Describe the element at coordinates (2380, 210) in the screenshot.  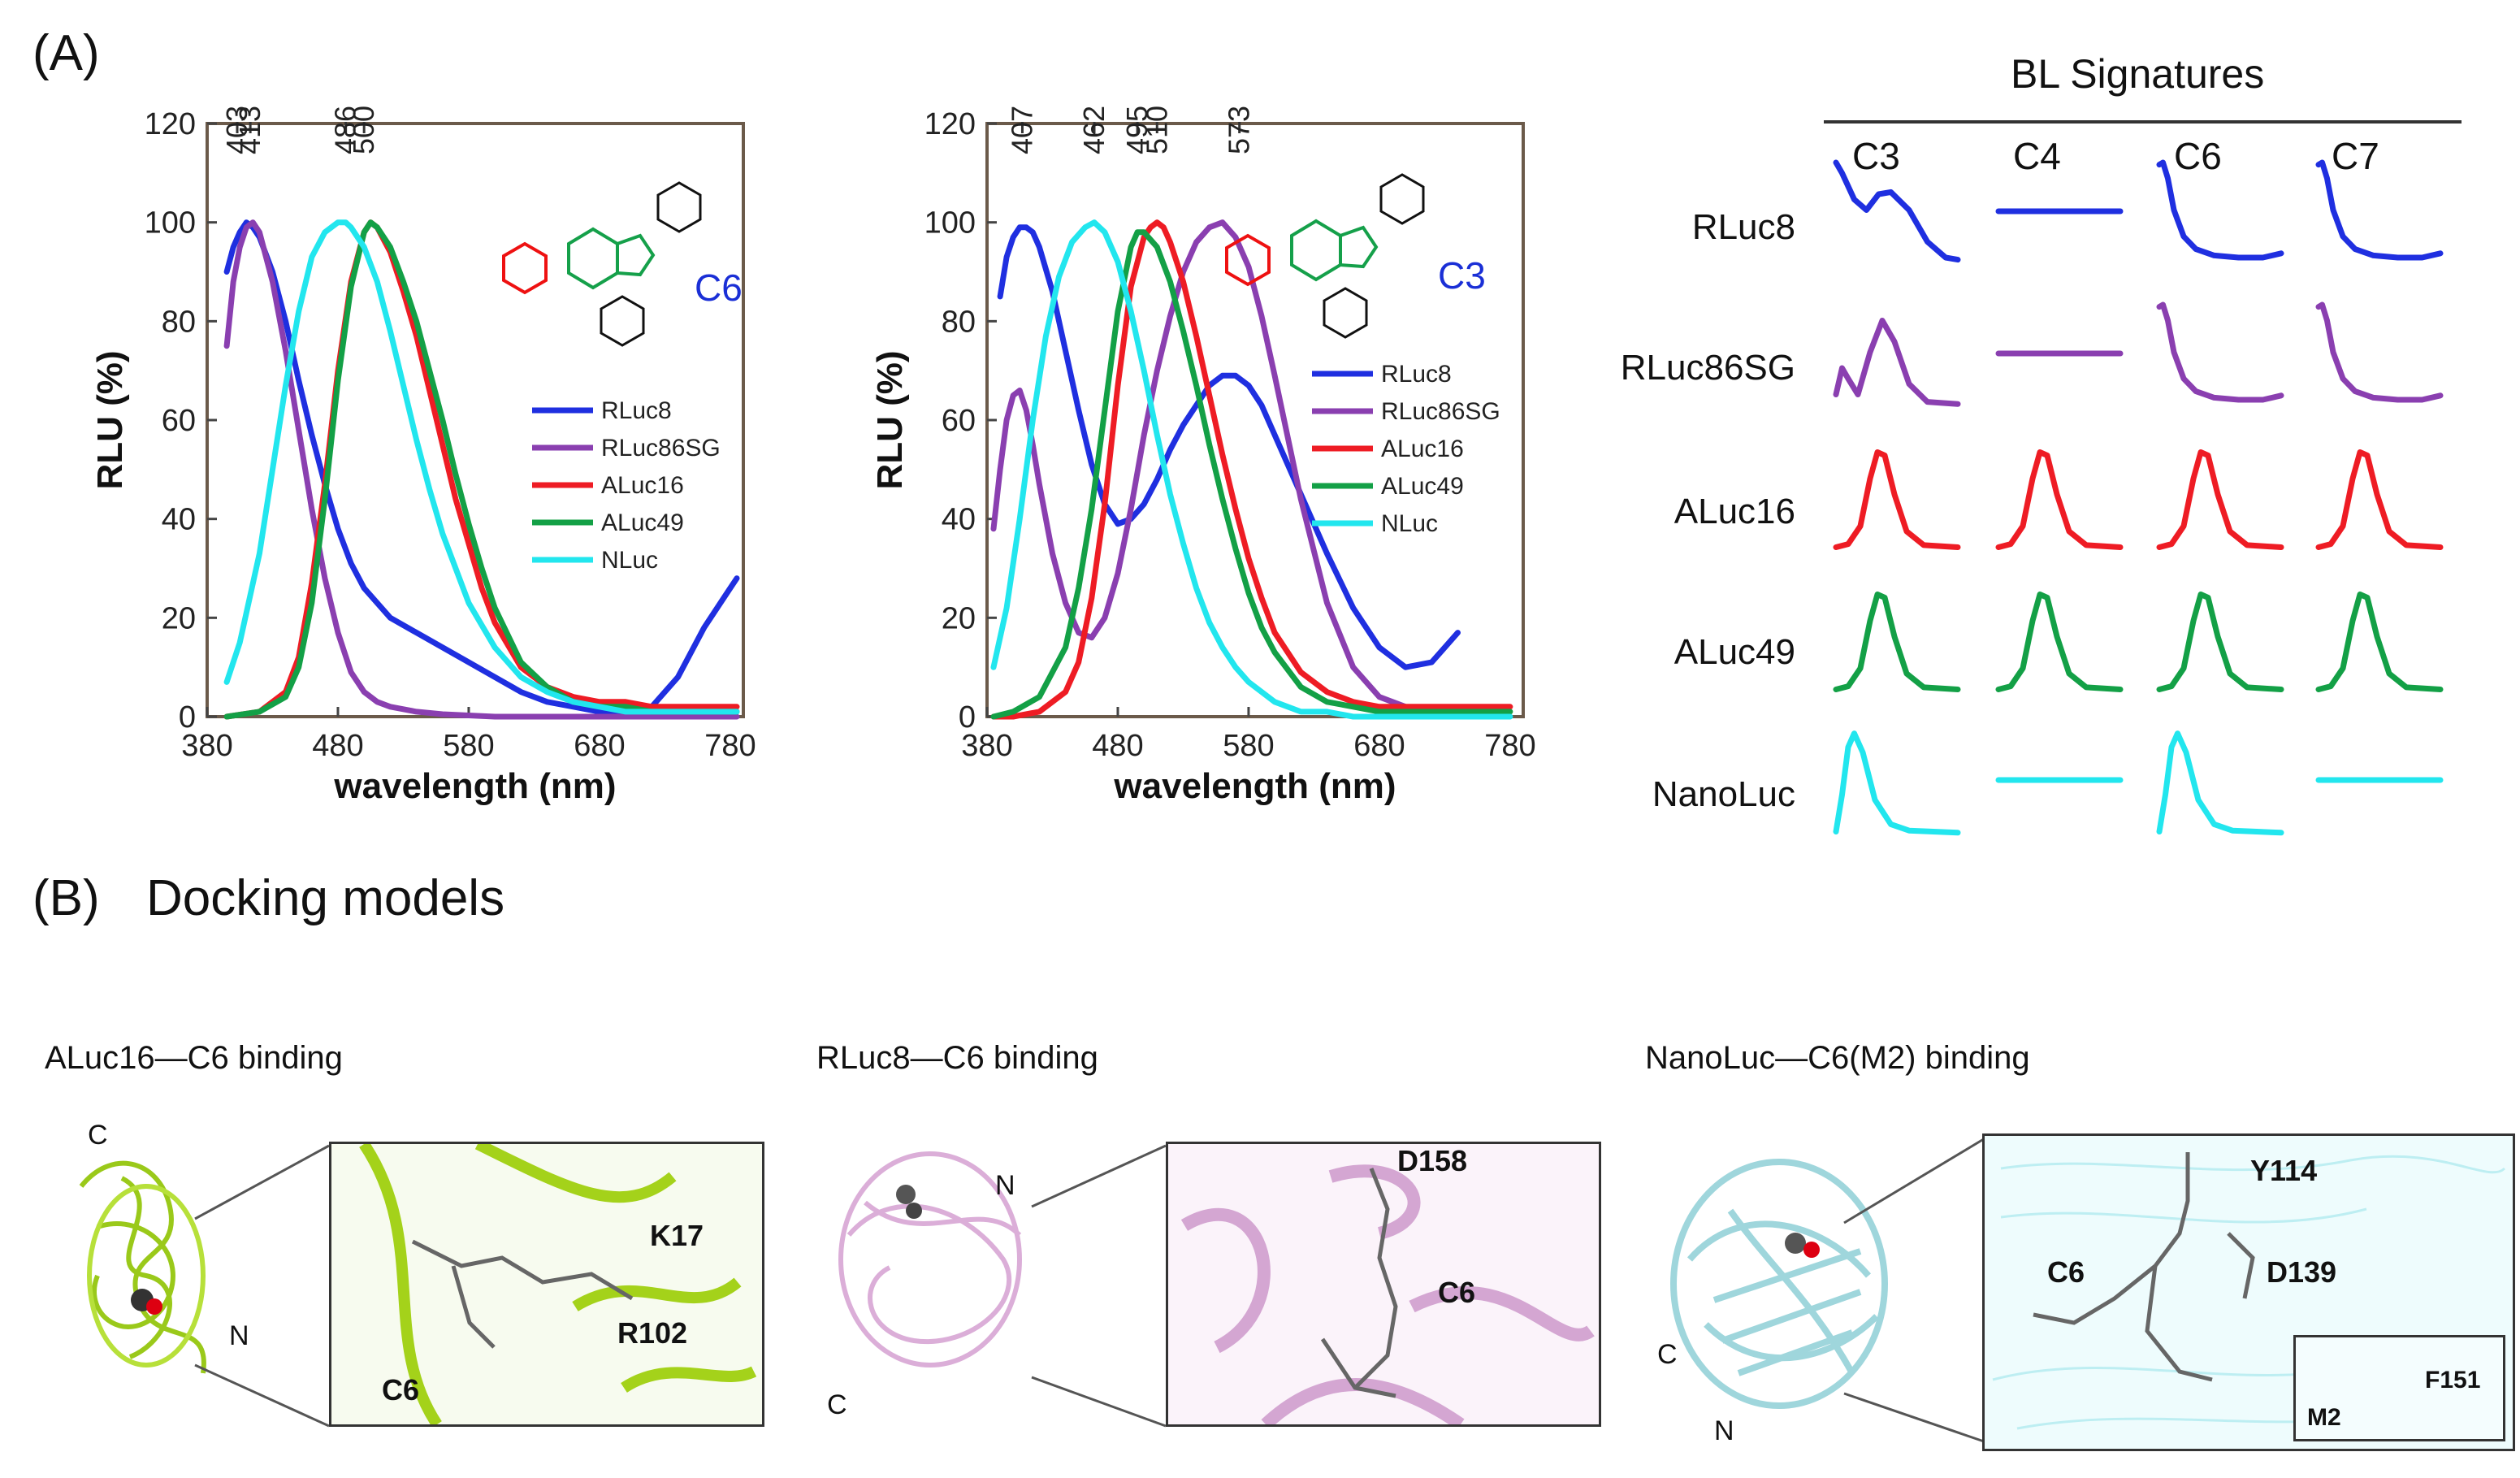
I see `signature-curve-rluc8-c7` at that location.